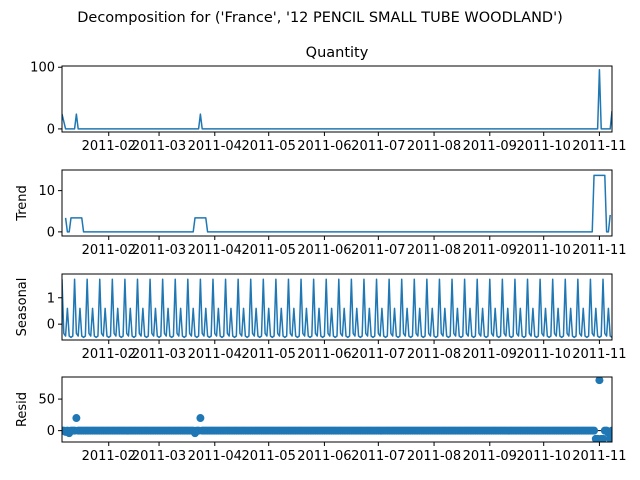 The height and width of the screenshot is (480, 640). What do you see at coordinates (22, 203) in the screenshot?
I see `y-axis-label: Trend` at bounding box center [22, 203].